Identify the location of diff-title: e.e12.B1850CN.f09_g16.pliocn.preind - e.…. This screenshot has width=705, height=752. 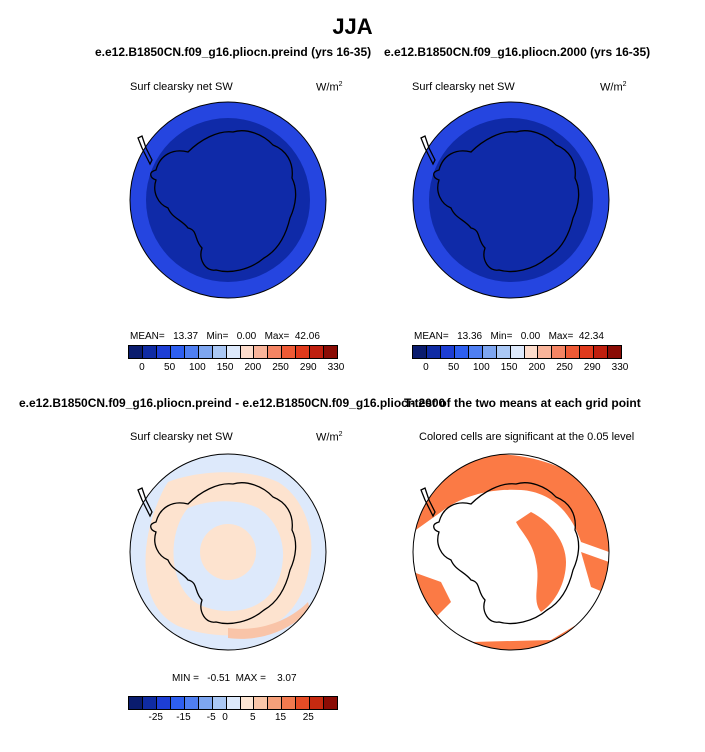
(232, 403).